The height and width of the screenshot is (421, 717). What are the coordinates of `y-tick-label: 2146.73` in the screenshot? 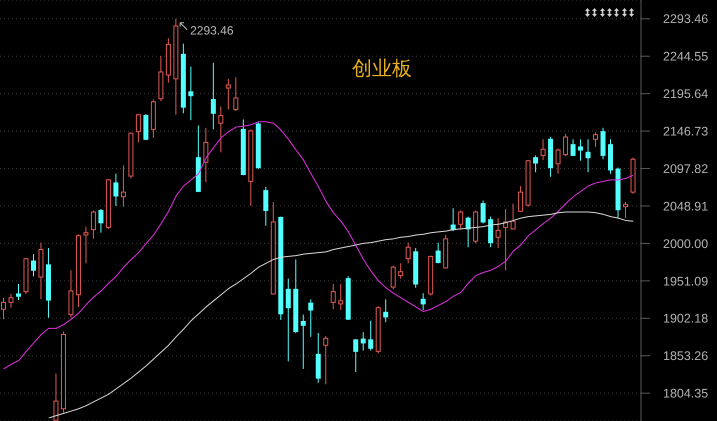 It's located at (685, 131).